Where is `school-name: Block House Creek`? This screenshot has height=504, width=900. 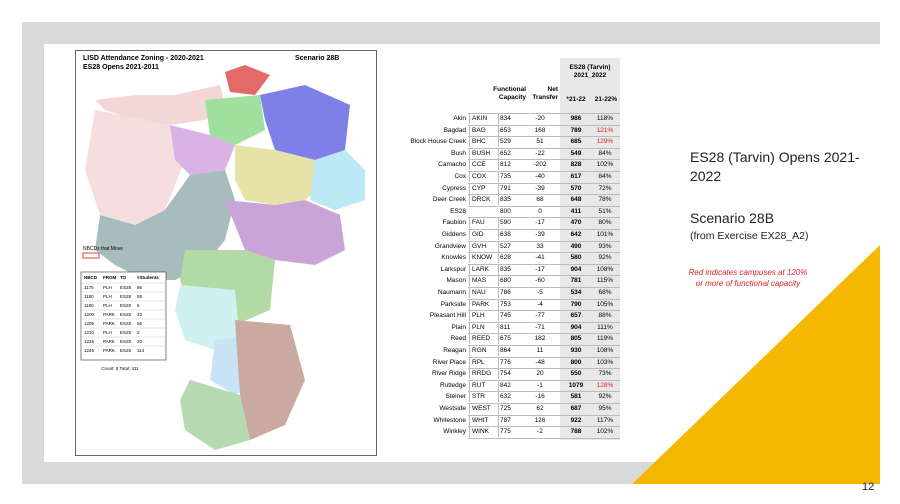
school-name: Block House Creek is located at coordinates (438, 142).